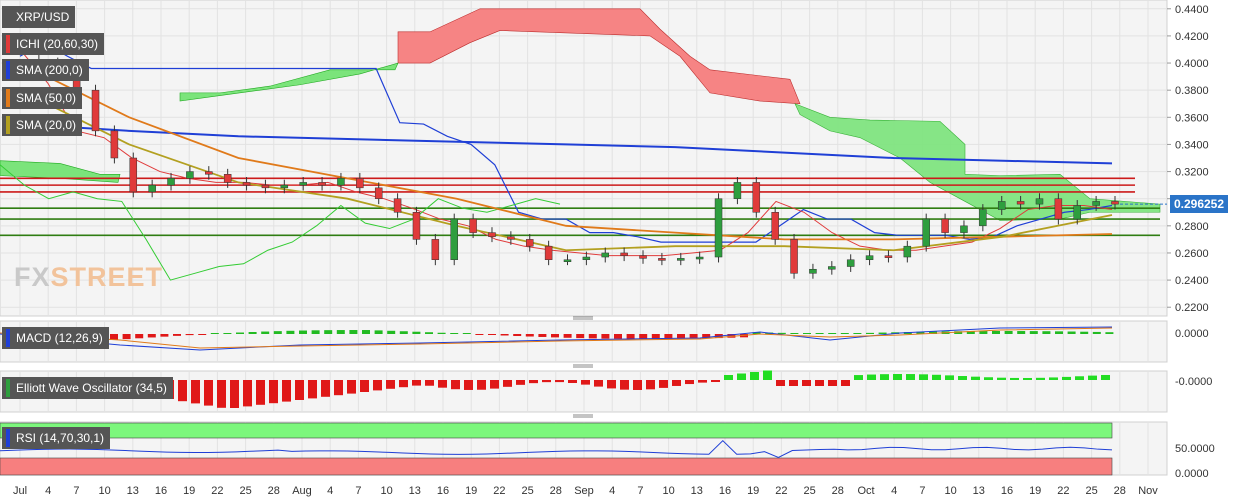  I want to click on ichimoku-swatch, so click(8, 44).